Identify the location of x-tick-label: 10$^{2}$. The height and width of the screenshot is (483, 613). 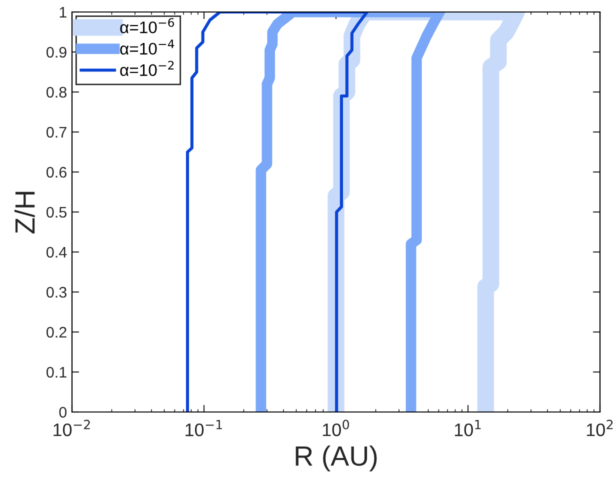
(599, 428).